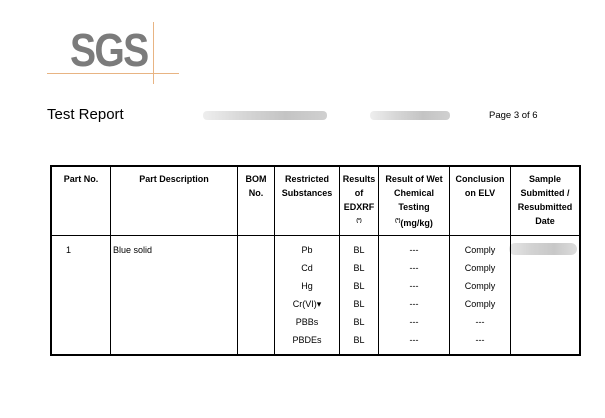 The height and width of the screenshot is (418, 605). What do you see at coordinates (398, 221) in the screenshot?
I see `wet-note: (*)` at bounding box center [398, 221].